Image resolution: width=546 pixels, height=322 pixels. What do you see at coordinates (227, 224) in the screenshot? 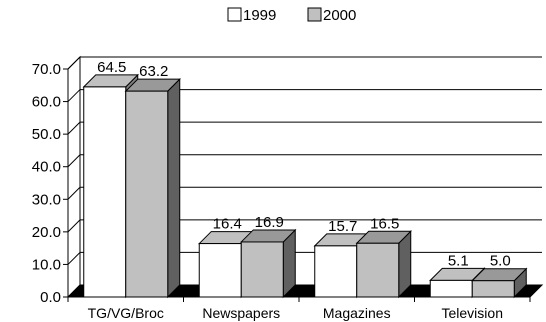
I see `data-label: 16.4` at bounding box center [227, 224].